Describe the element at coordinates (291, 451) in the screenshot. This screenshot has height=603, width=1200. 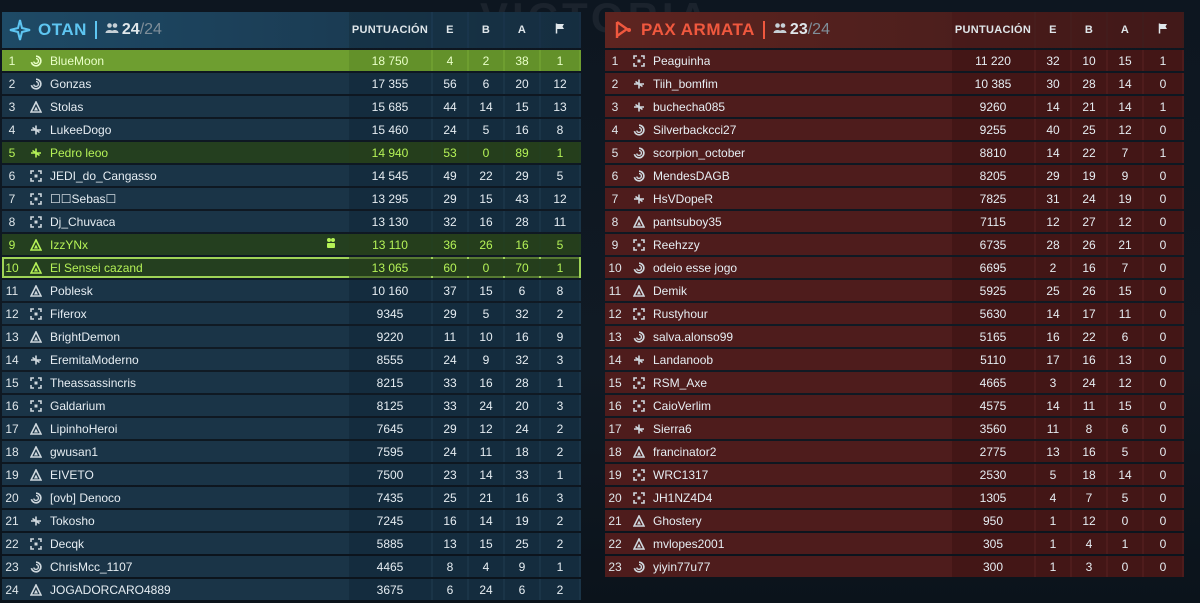
I see `player-row: 18 gwusan1 7595 24 11 18 2` at that location.